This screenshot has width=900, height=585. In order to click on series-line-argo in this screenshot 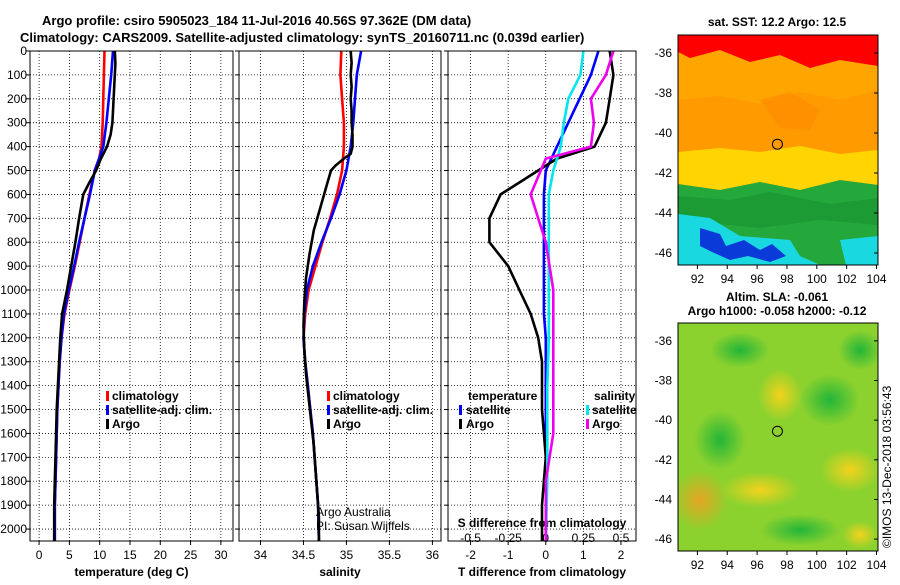, I will do `click(328, 295)`.